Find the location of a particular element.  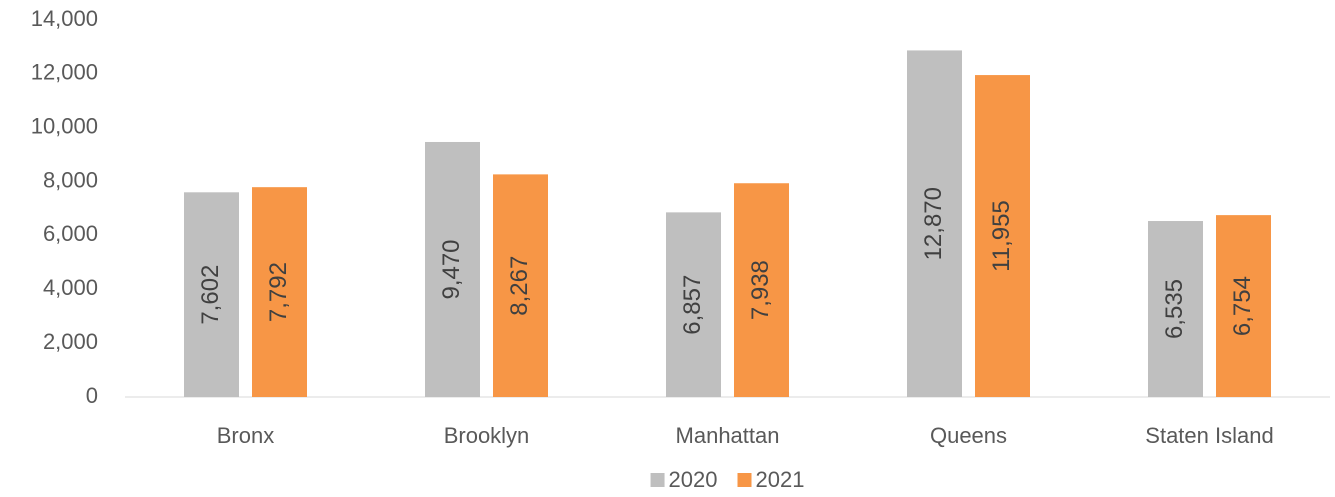

value-label: 12,870 is located at coordinates (933, 223).